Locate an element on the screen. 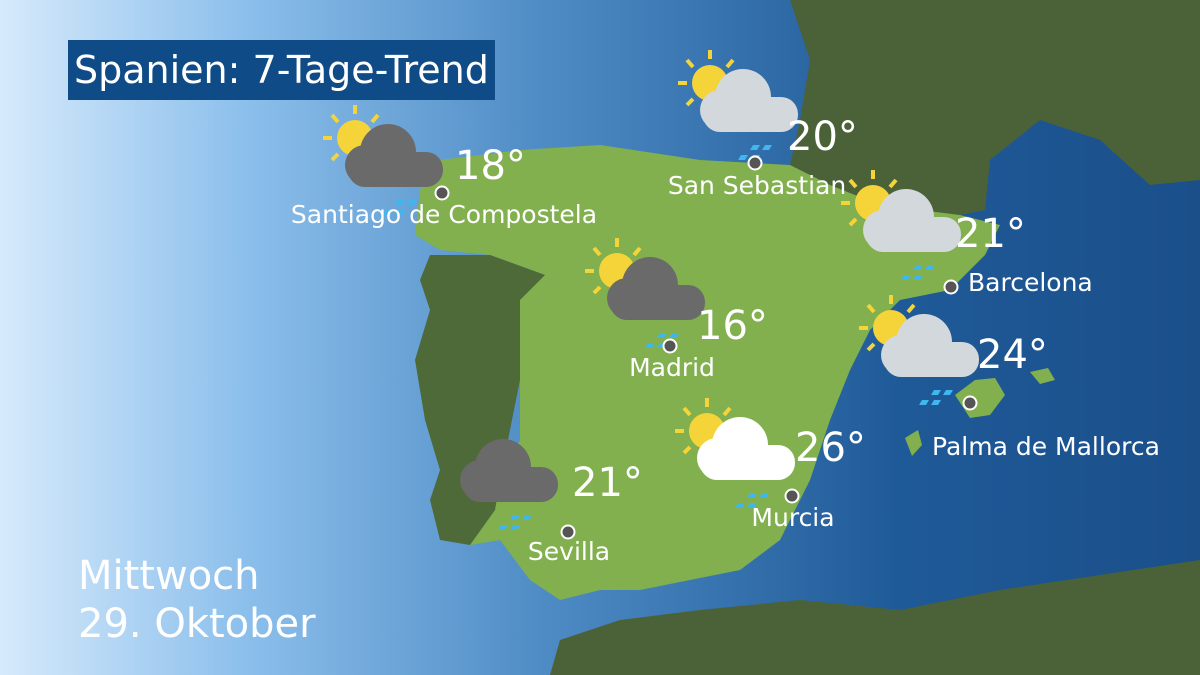  city-temperature: 24° is located at coordinates (1012, 355).